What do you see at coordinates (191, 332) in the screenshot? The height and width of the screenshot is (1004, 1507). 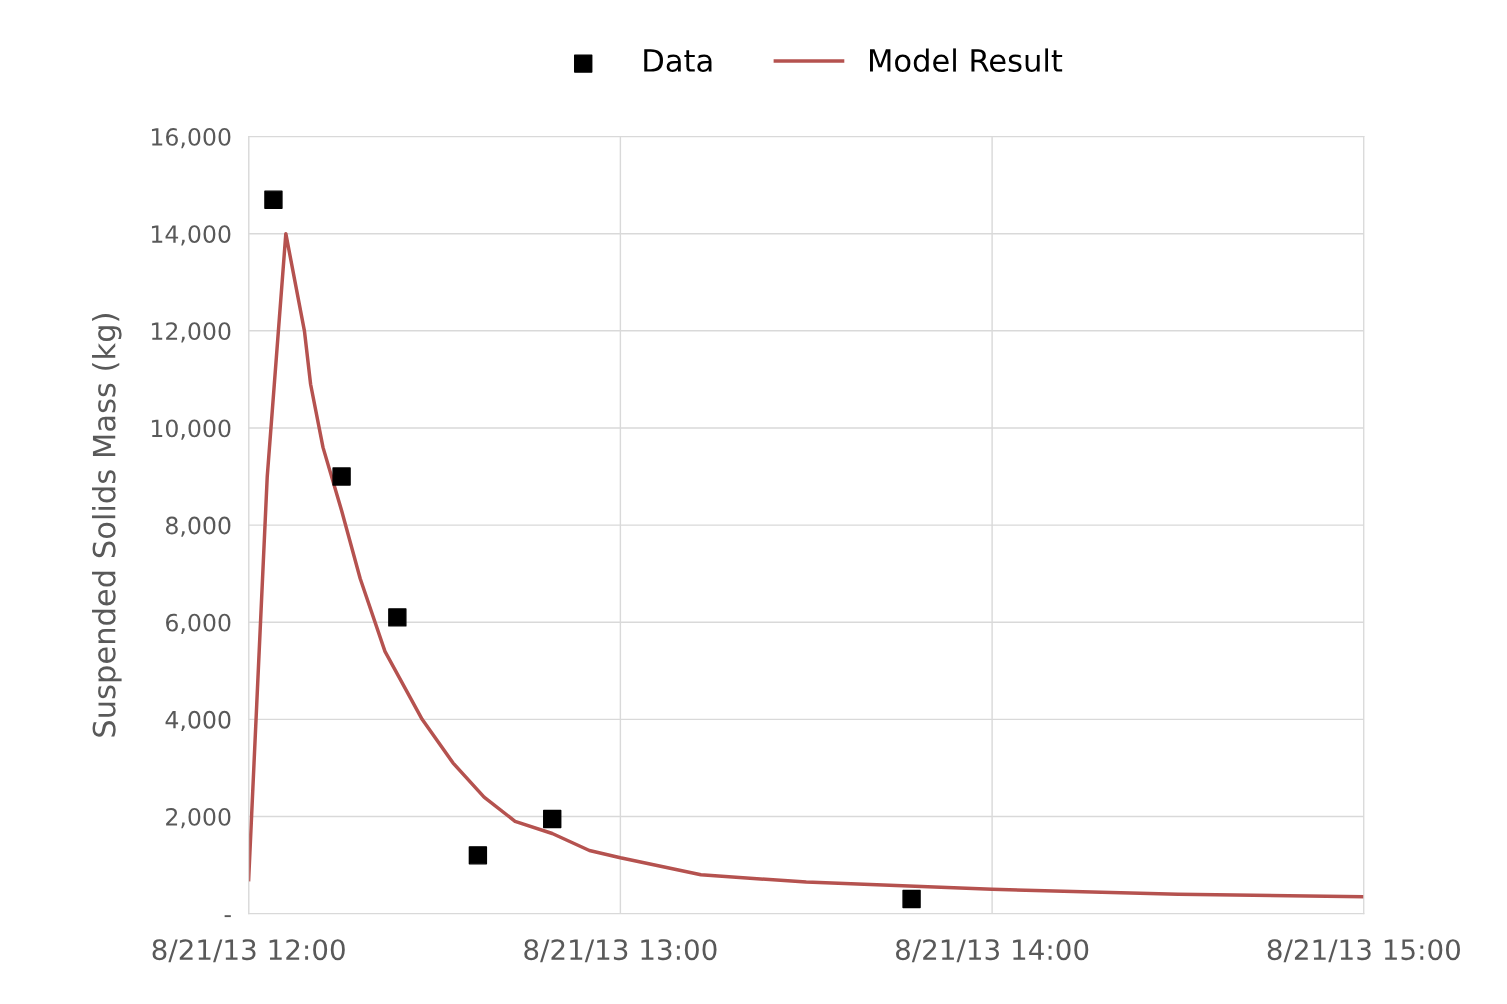 I see `y-tick-label: 12,000` at bounding box center [191, 332].